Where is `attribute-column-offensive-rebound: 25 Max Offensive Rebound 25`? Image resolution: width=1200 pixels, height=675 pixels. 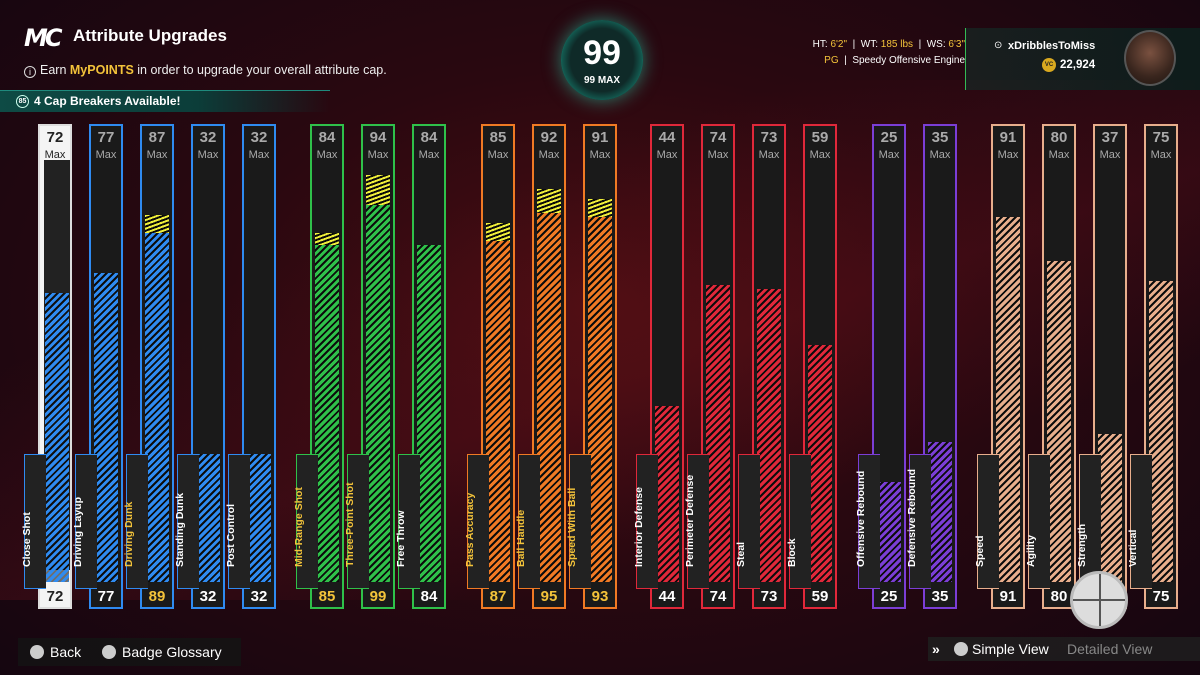
attribute-column-offensive-rebound: 25 Max Offensive Rebound 25 is located at coordinates (880, 366).